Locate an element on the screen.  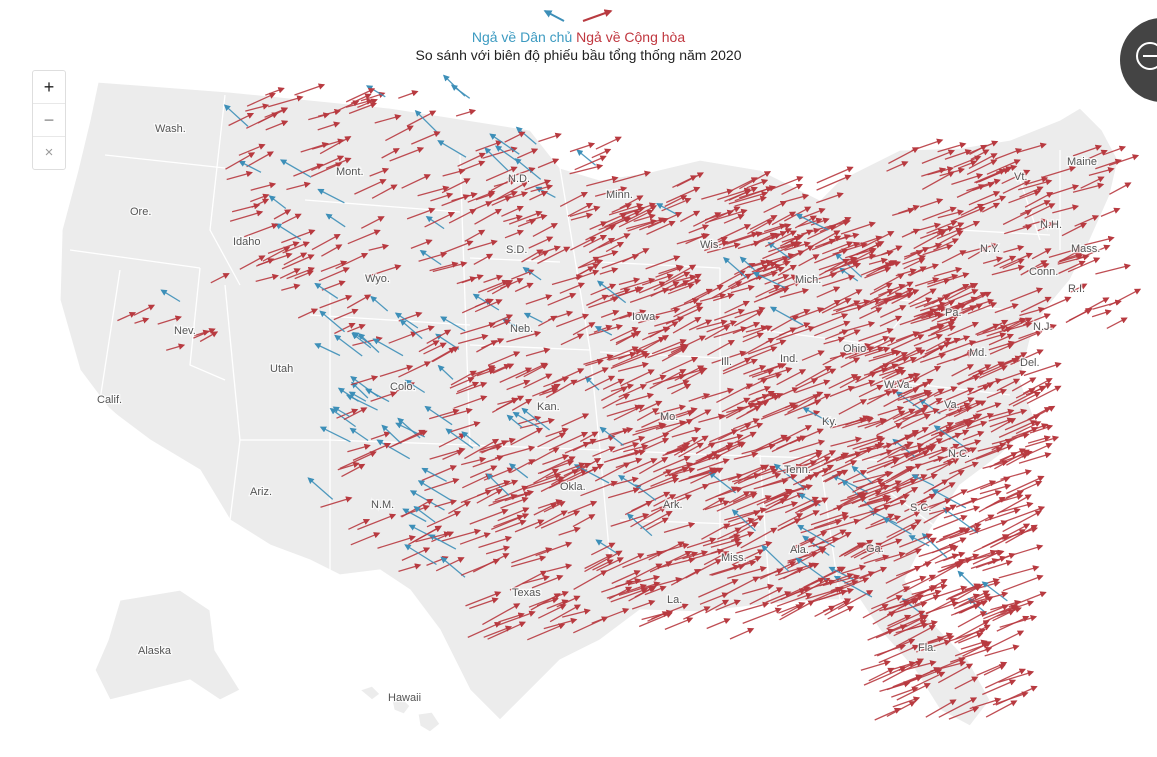
state-label-ohio: Ohio is located at coordinates (854, 349).